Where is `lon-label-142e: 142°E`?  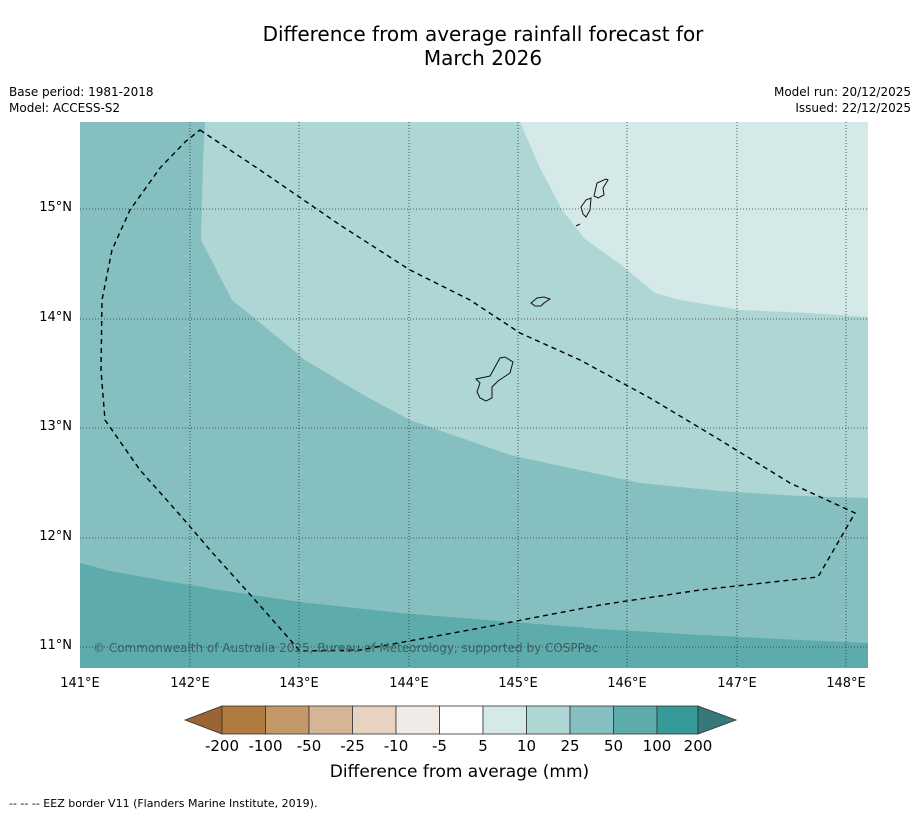 lon-label-142e: 142°E is located at coordinates (190, 683).